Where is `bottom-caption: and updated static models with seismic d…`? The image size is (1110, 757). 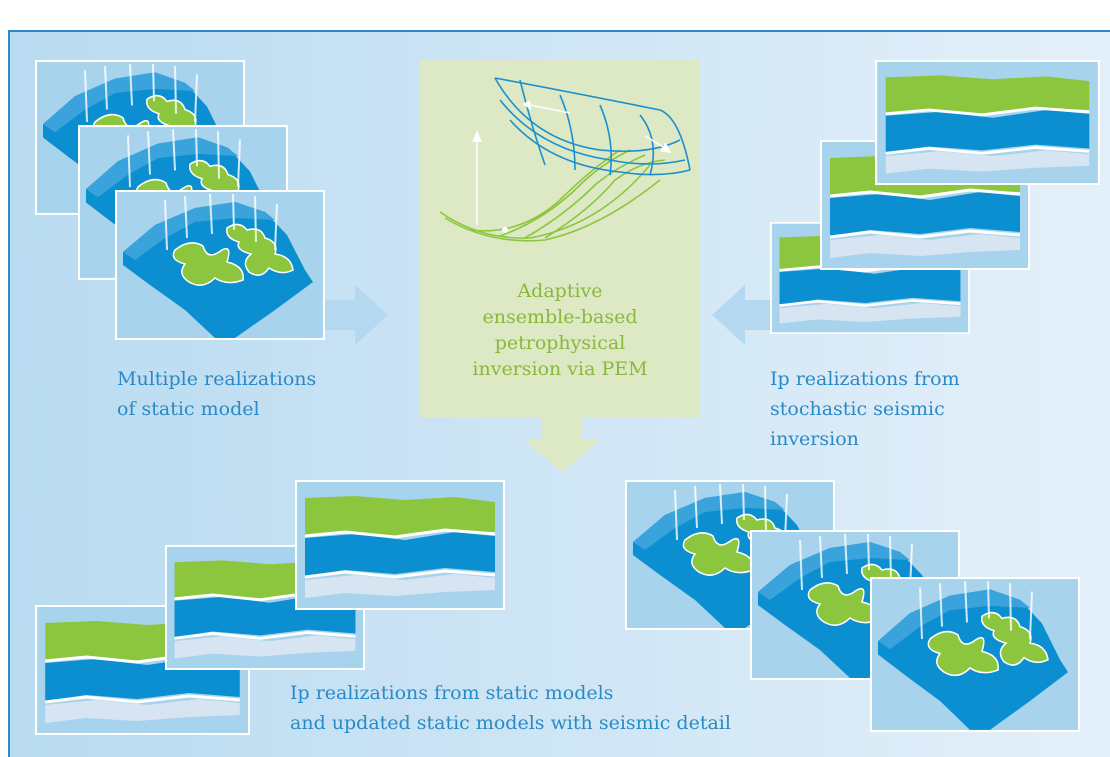 bottom-caption: and updated static models with seismic d… is located at coordinates (510, 723).